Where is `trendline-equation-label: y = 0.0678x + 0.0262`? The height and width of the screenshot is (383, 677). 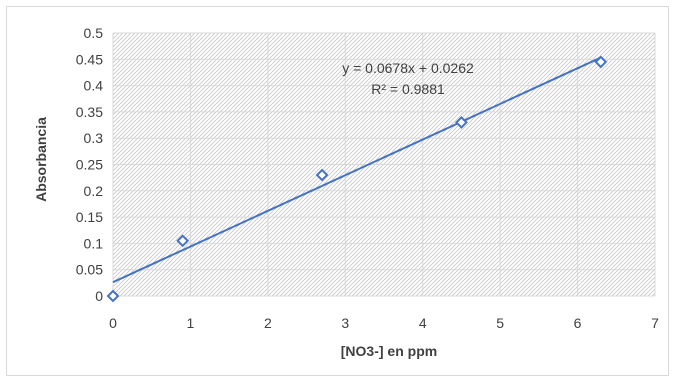 trendline-equation-label: y = 0.0678x + 0.0262 is located at coordinates (408, 68).